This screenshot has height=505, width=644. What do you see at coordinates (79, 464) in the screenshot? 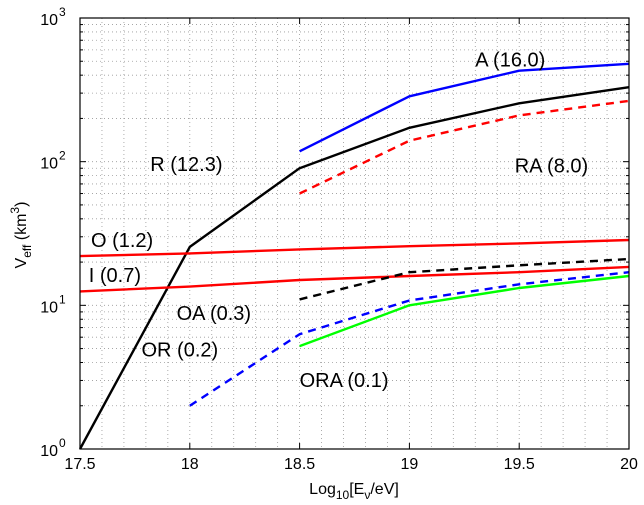
I see `x-tick-label: 17.5` at bounding box center [79, 464].